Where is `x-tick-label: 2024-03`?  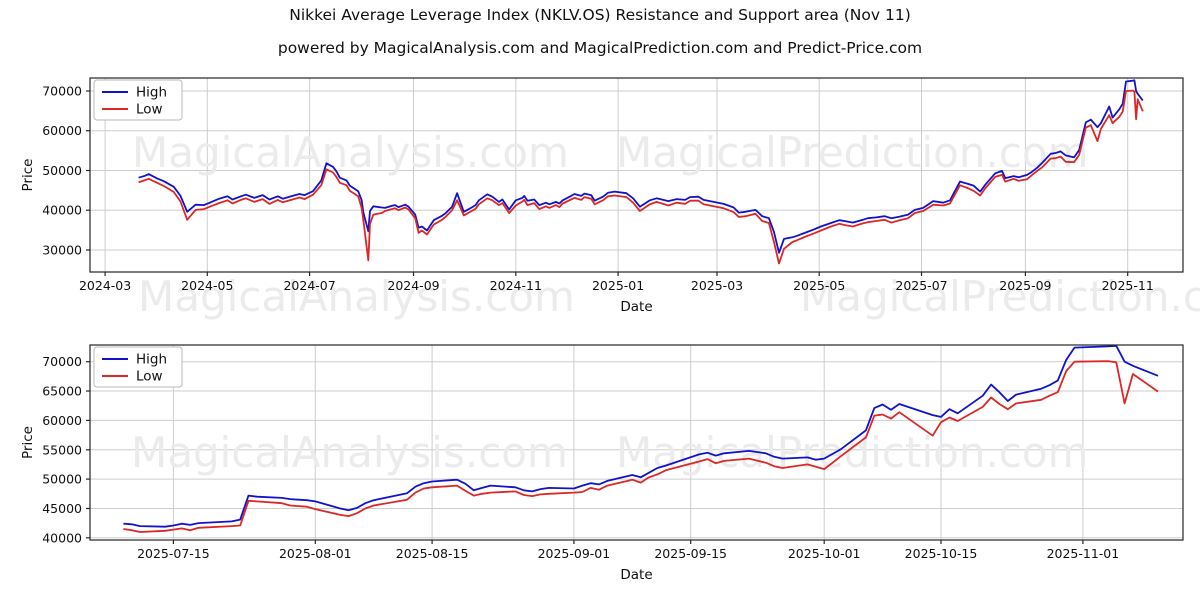
x-tick-label: 2024-03 is located at coordinates (105, 285).